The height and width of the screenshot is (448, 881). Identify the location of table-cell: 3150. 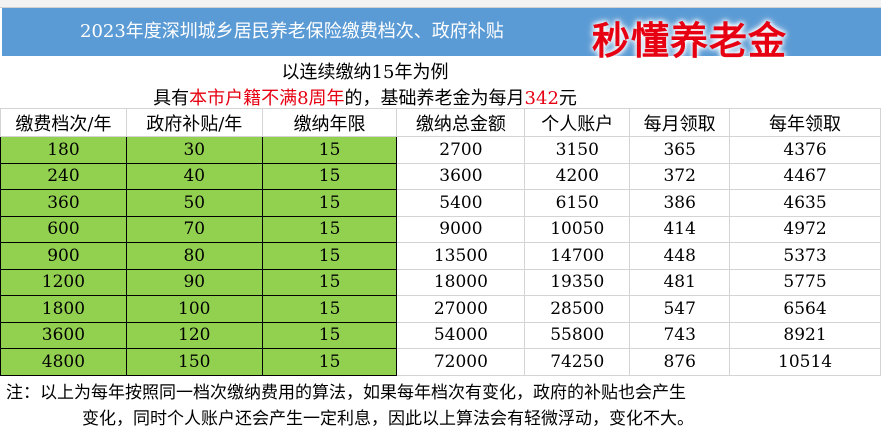
(577, 150).